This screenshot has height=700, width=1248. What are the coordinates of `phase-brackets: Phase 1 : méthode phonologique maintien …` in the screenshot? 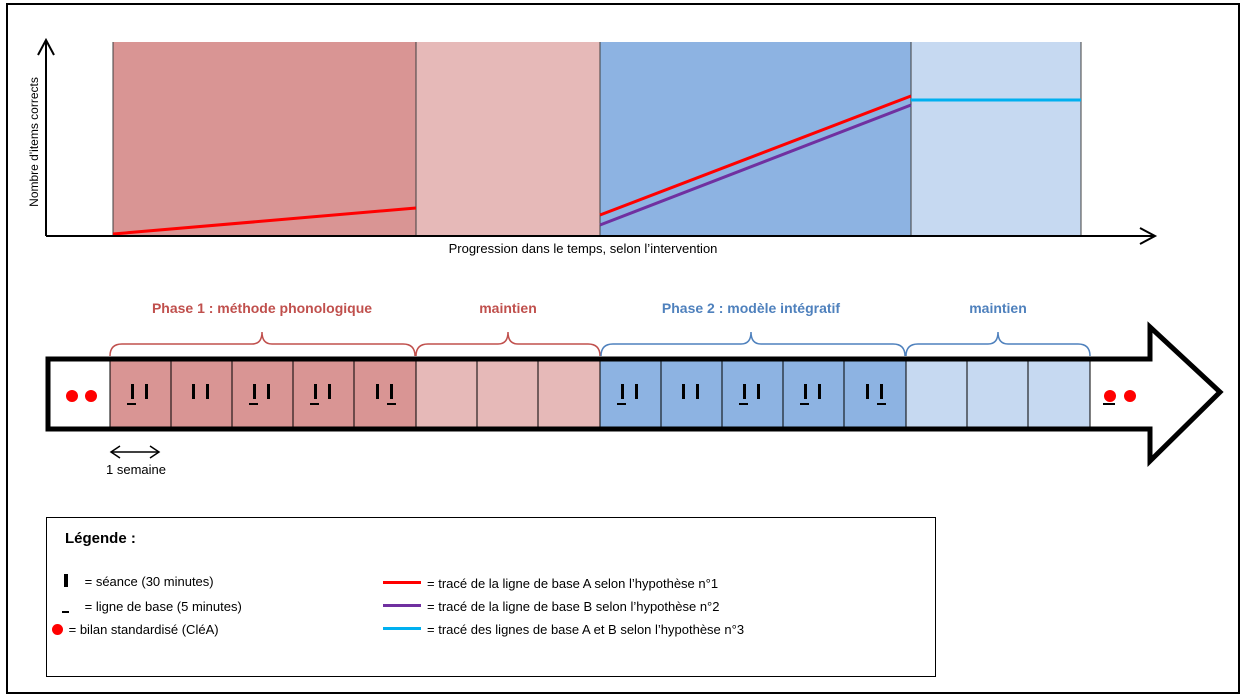 It's located at (600, 328).